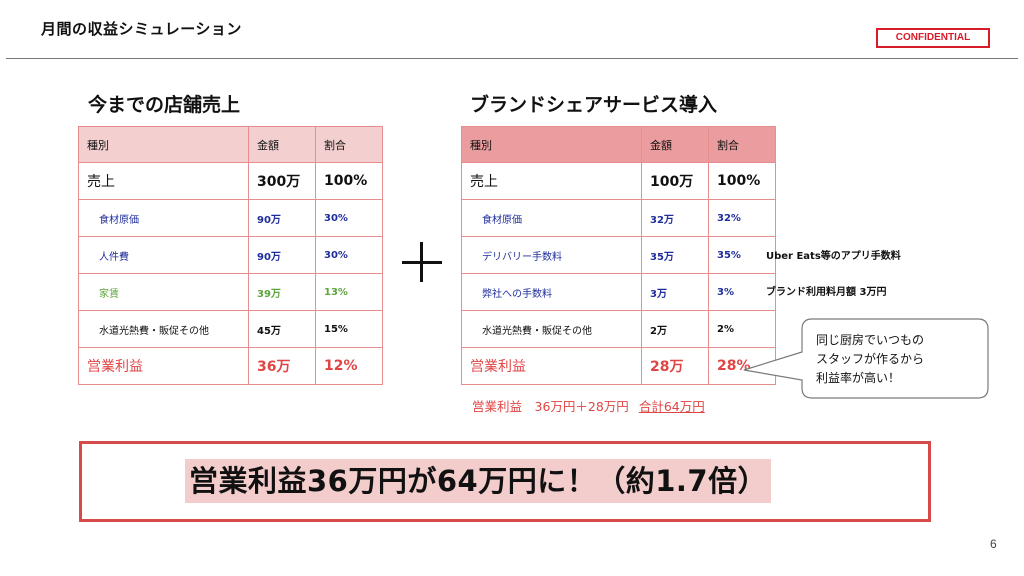 This screenshot has height=576, width=1024. I want to click on table-row: 水道光熱費・販促その他 45万 15%, so click(230, 329).